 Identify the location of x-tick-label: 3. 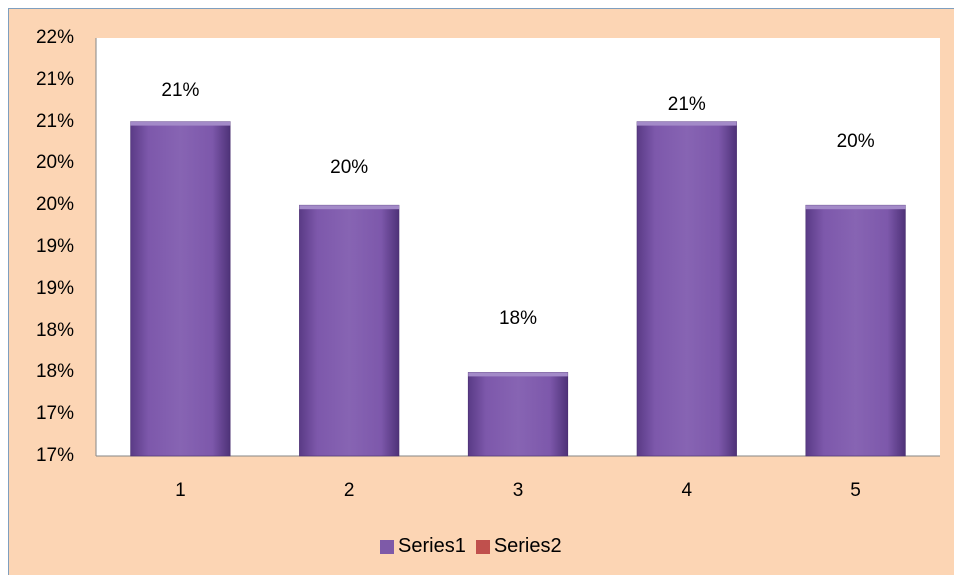
(518, 490).